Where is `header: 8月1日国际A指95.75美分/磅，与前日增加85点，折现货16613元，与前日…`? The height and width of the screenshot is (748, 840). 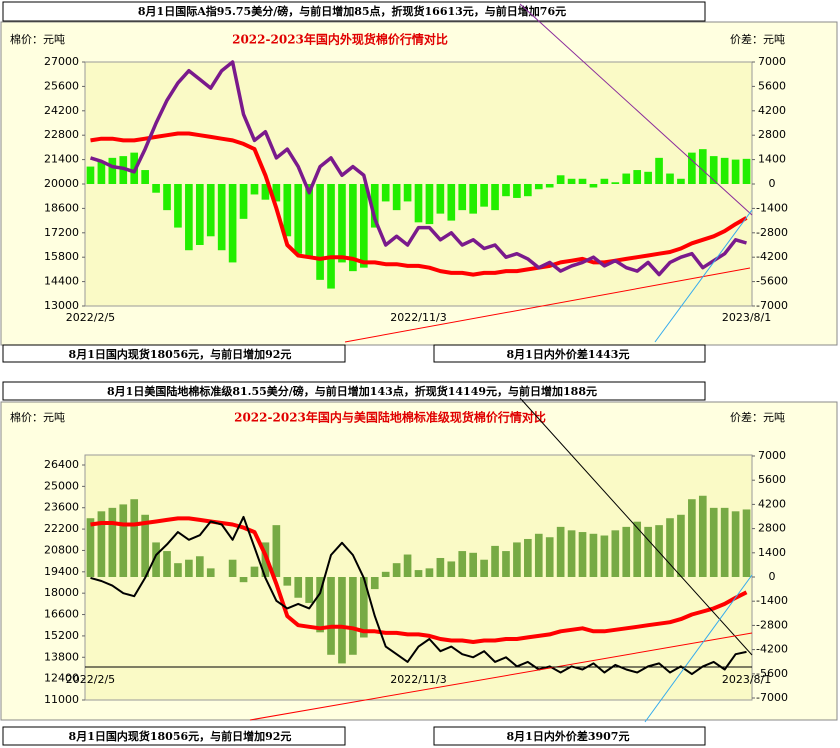 header: 8月1日国际A指95.75美分/磅，与前日增加85点，折现货16613元，与前日… is located at coordinates (352, 11).